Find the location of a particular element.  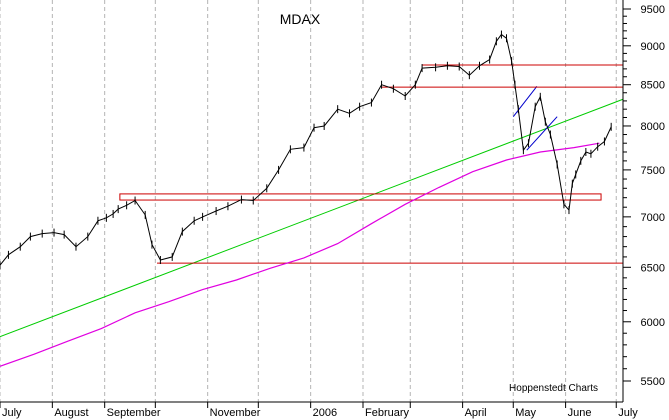

support-box is located at coordinates (360, 197).